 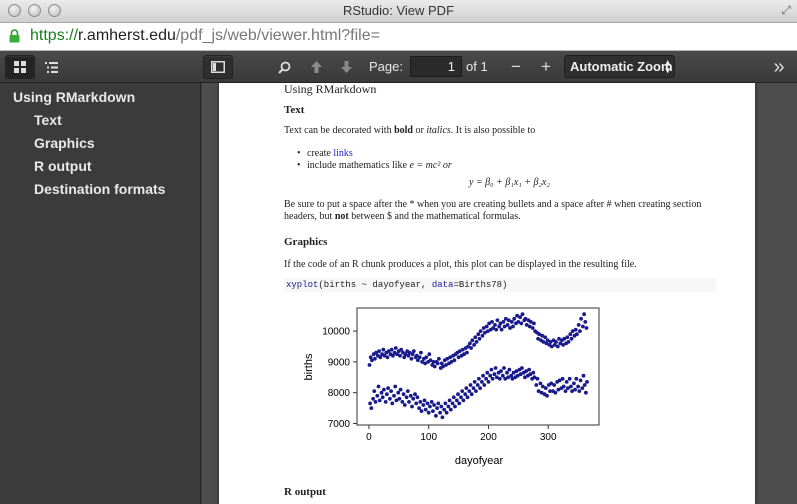 What do you see at coordinates (63, 166) in the screenshot?
I see `outline-item-r-output: R output` at bounding box center [63, 166].